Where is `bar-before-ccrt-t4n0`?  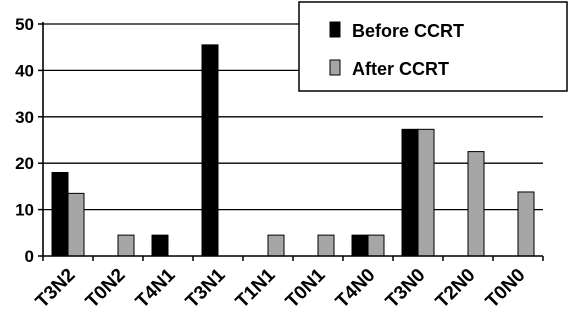 bar-before-ccrt-t4n0 is located at coordinates (360, 245).